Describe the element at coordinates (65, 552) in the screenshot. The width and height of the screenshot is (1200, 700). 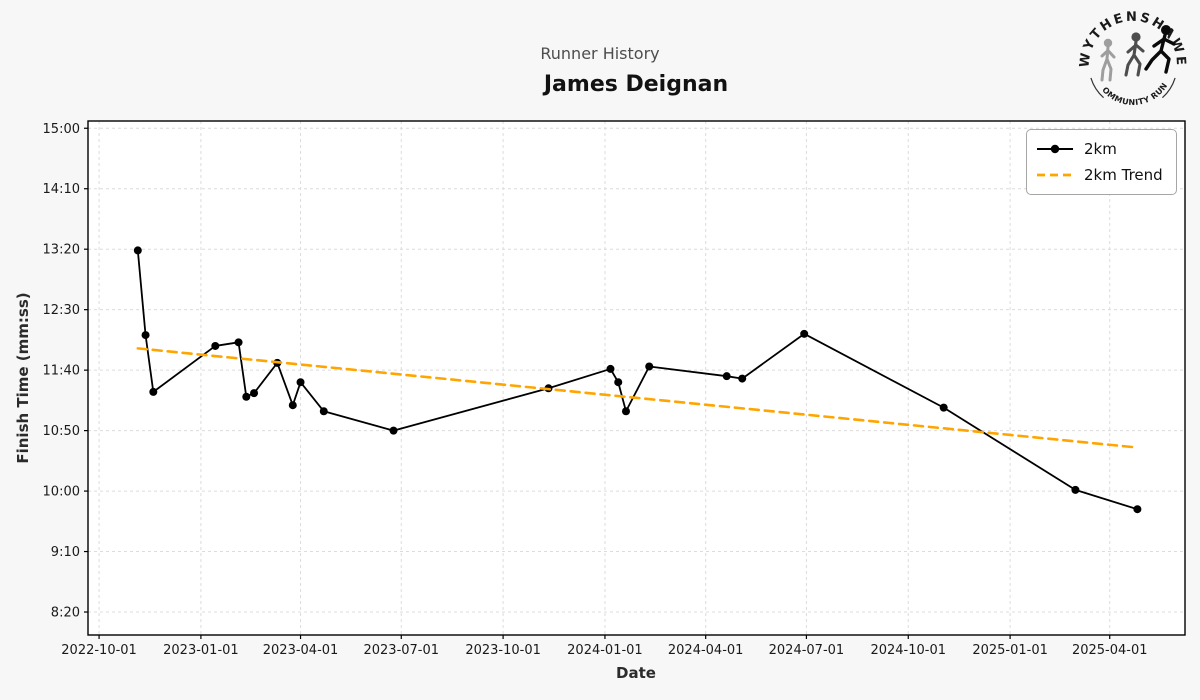
I see `y-tick-label: 9:10` at that location.